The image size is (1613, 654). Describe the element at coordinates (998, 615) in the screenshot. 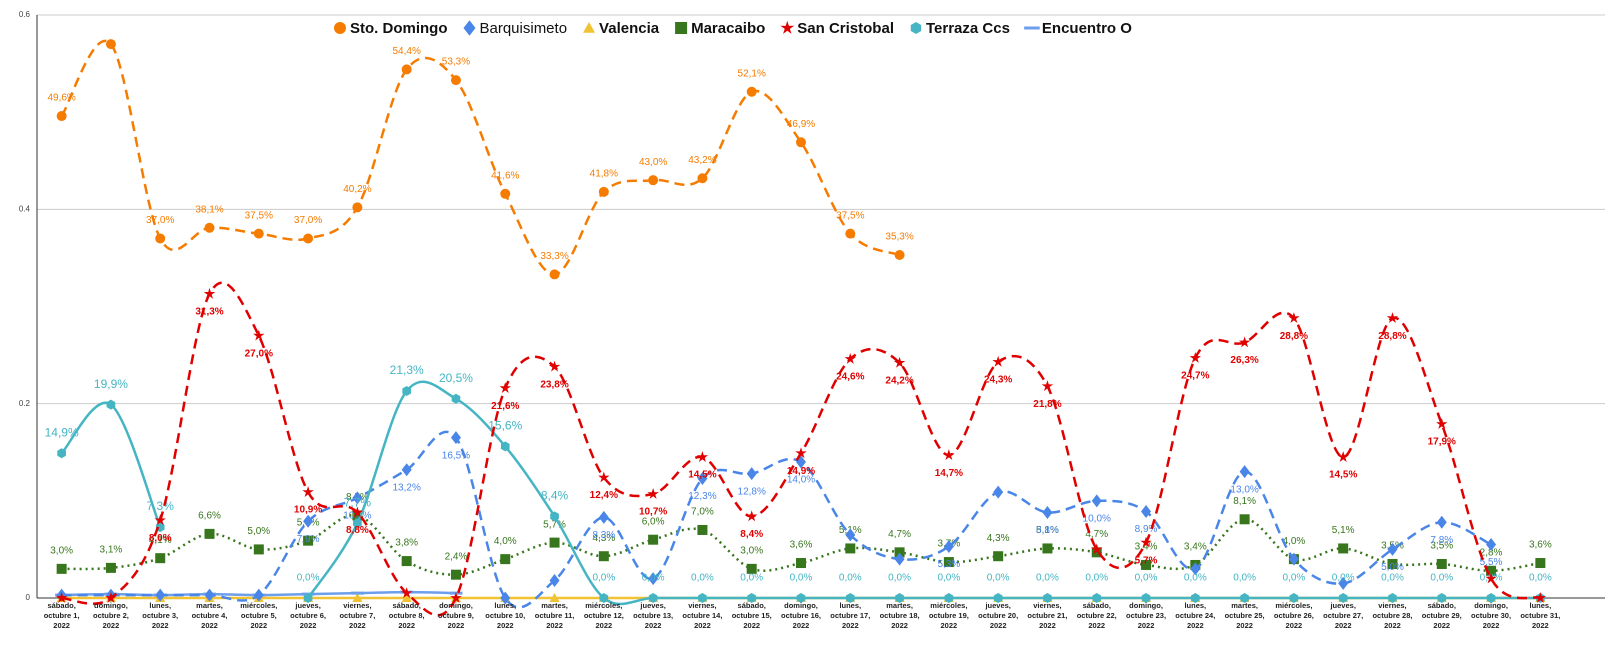

I see `x-tick-label: jueves, octubre 20, 2022` at that location.